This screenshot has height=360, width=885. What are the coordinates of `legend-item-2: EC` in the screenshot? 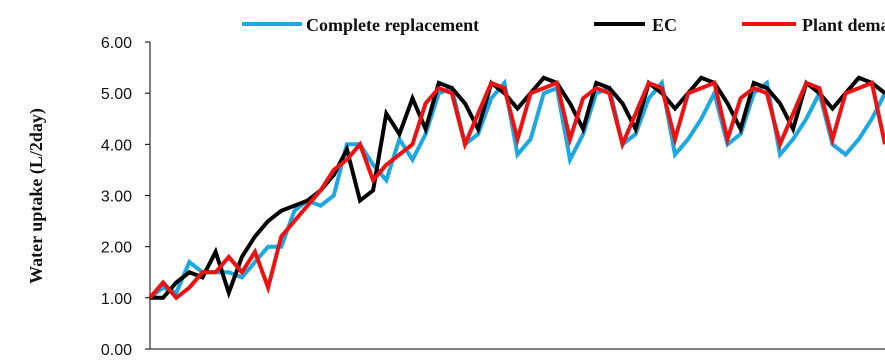 It's located at (635, 25).